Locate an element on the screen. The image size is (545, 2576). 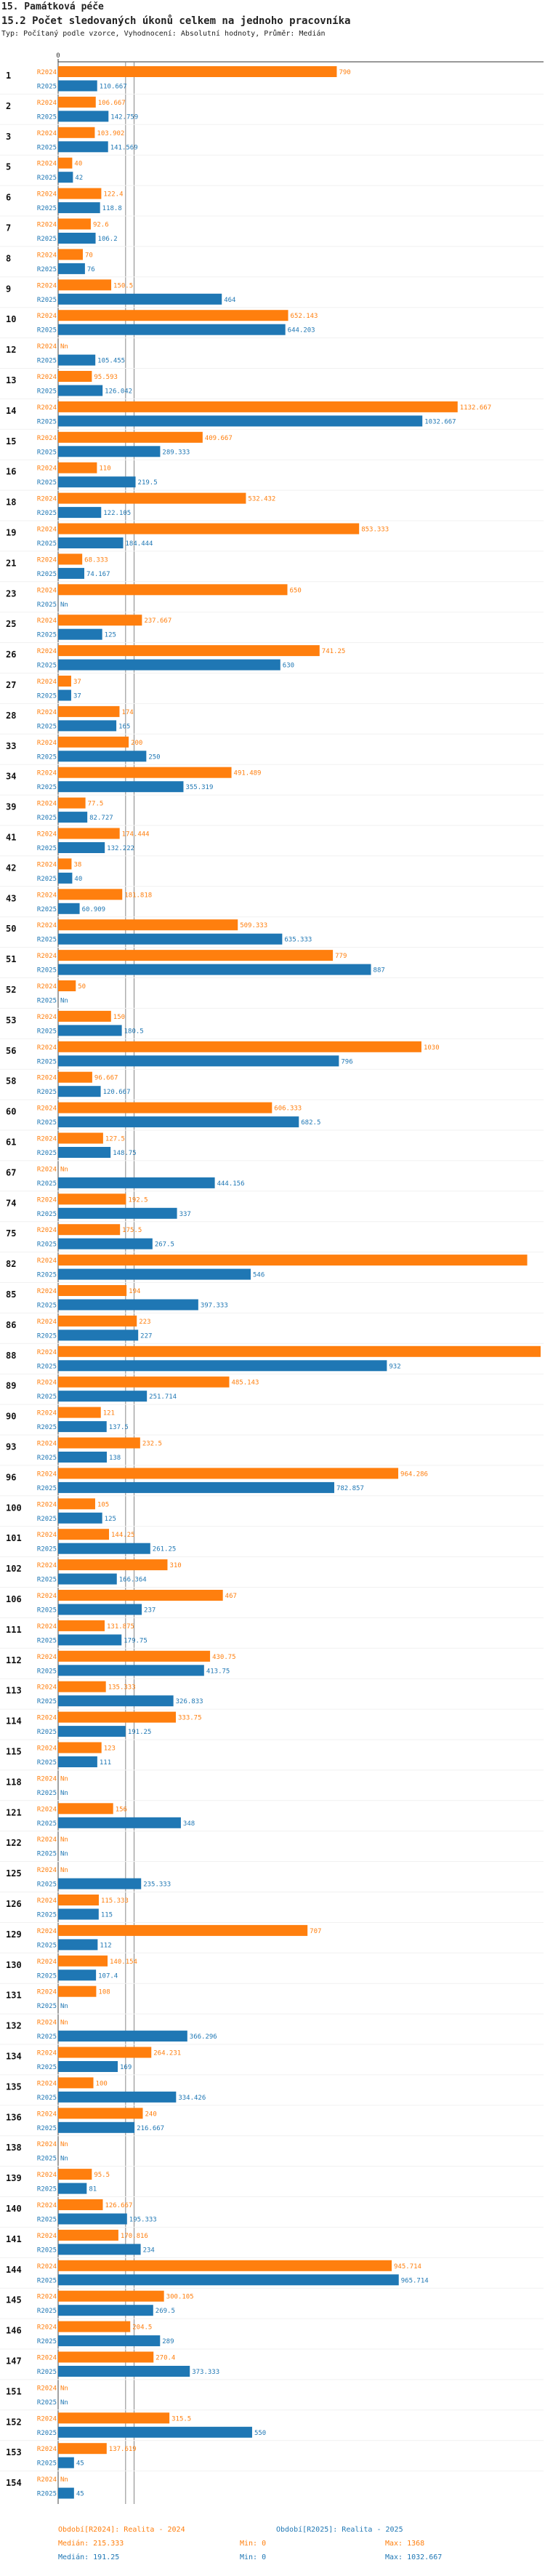
value-label: 491.489 is located at coordinates (248, 773).